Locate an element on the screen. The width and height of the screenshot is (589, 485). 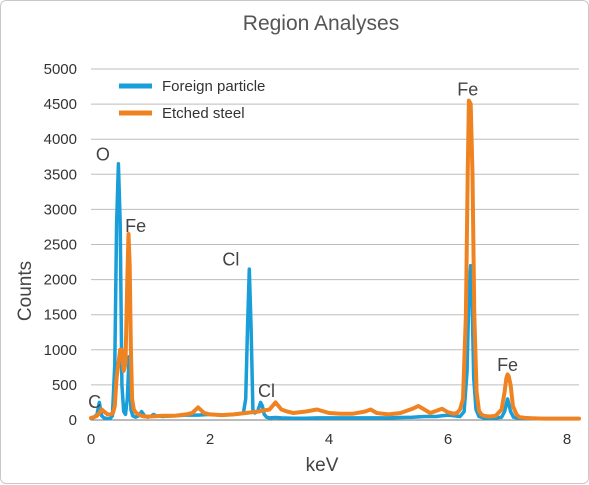
chart-title: Region Analyses is located at coordinates (321, 23).